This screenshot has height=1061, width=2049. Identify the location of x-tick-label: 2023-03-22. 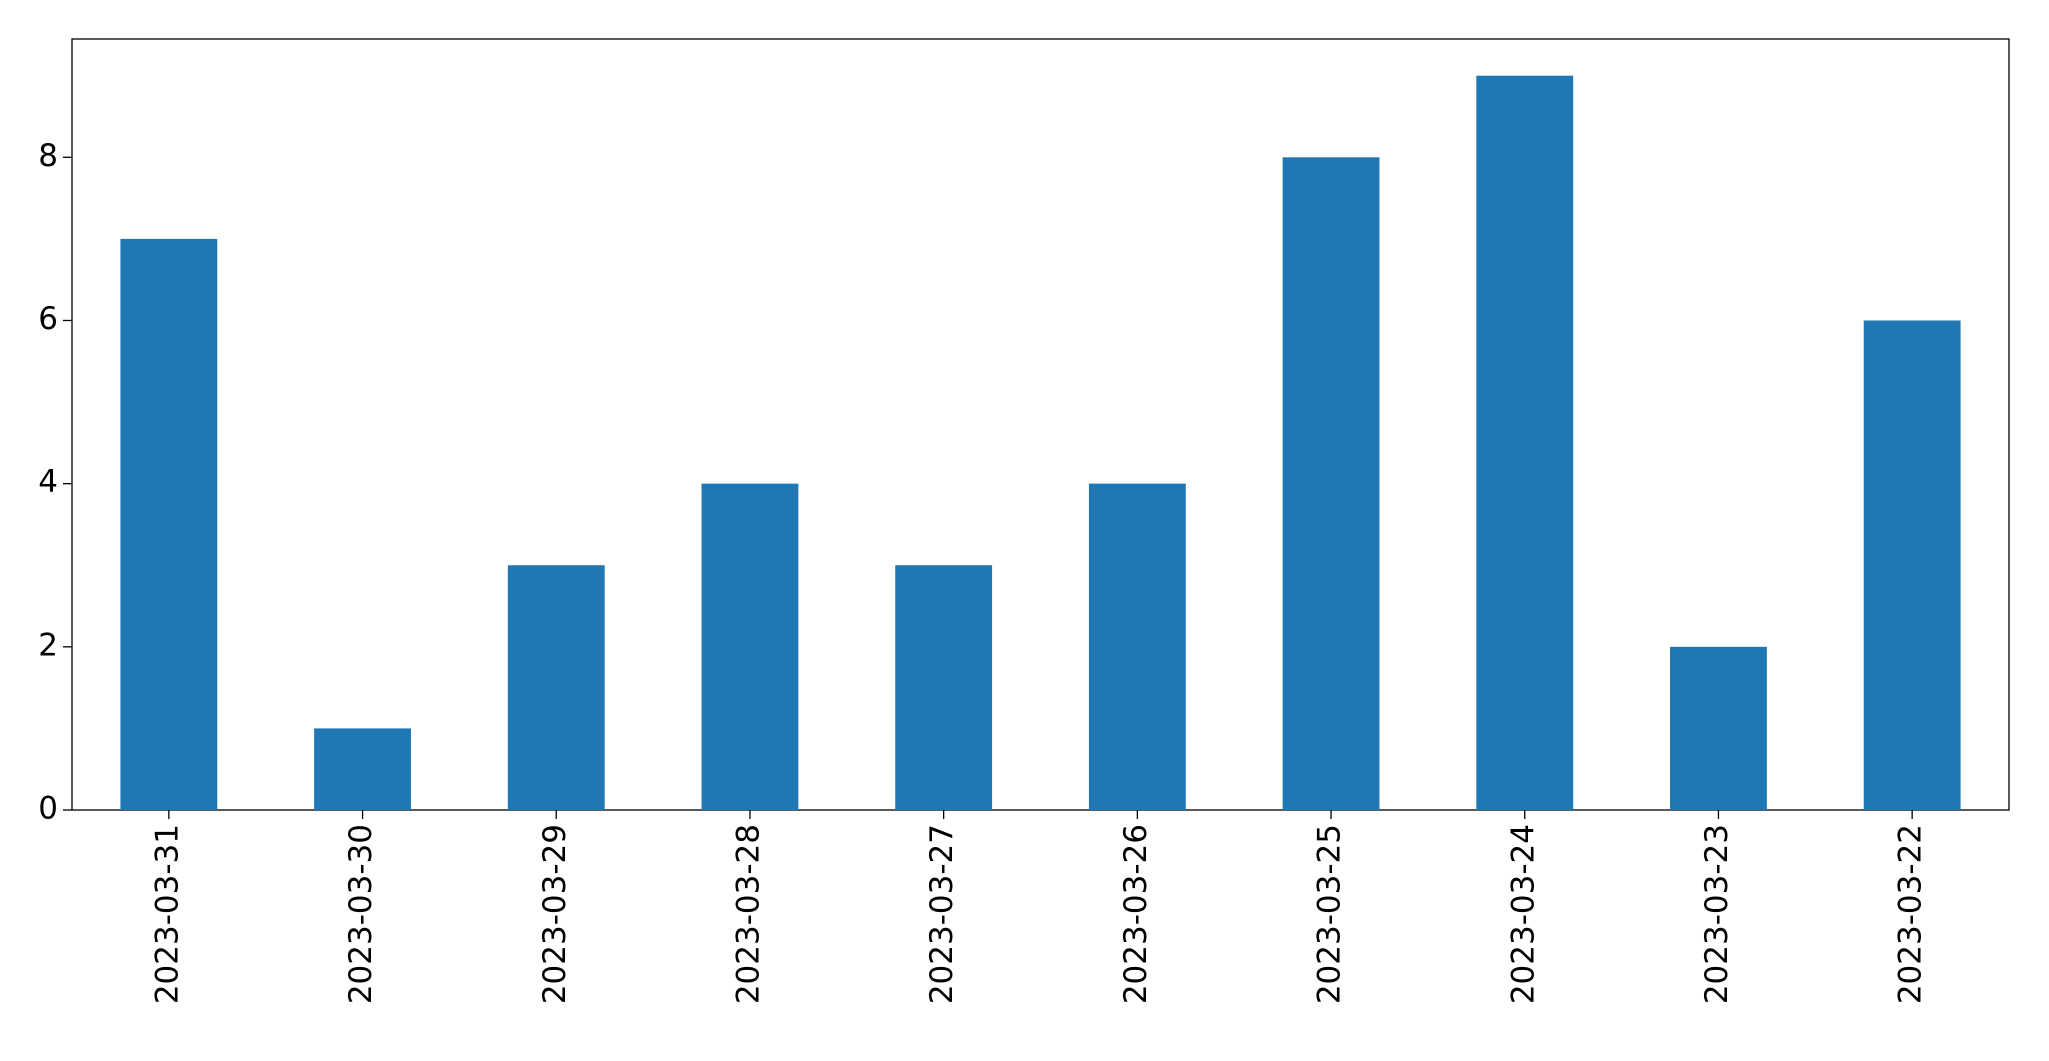
(1911, 914).